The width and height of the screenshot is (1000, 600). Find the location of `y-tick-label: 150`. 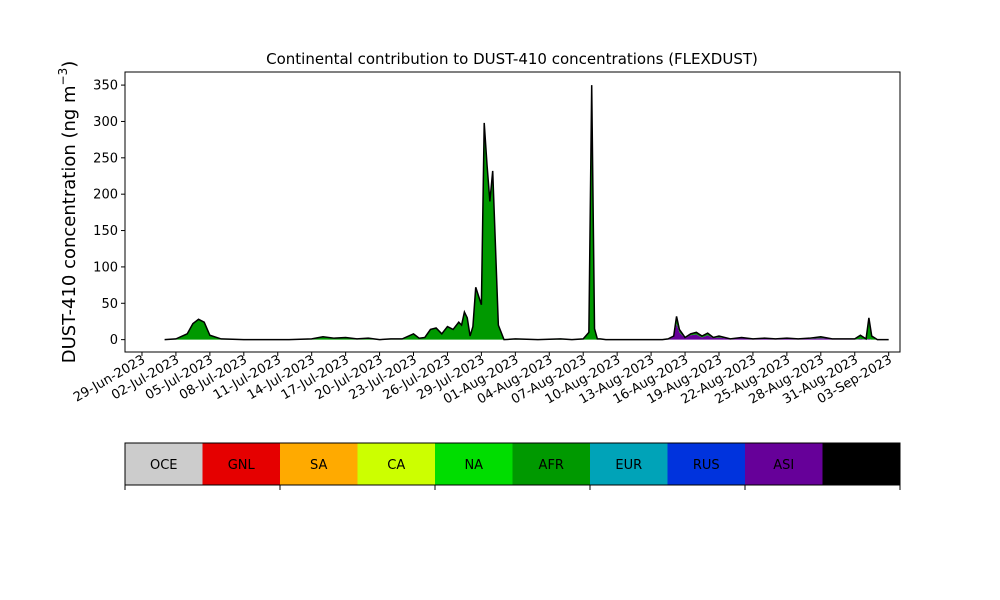

y-tick-label: 150 is located at coordinates (105, 231).